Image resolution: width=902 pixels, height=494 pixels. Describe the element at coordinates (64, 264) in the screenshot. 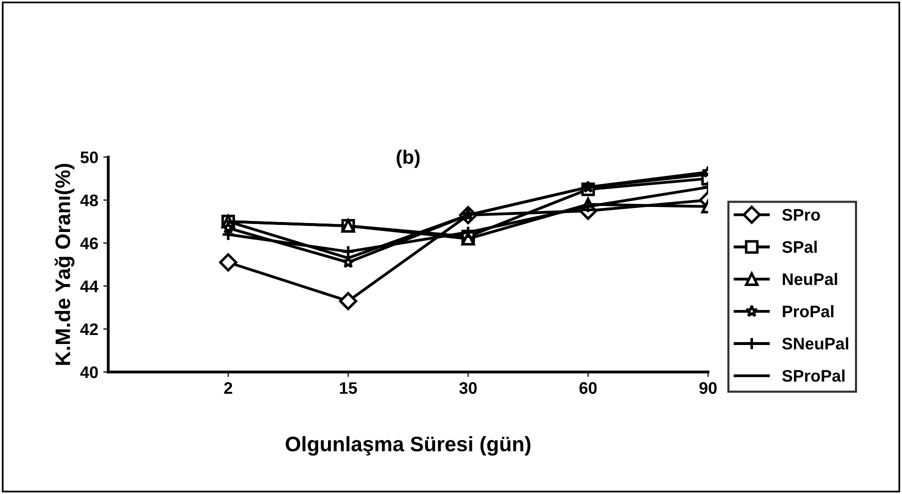

I see `y-axis-title: K.M.de Yağ Oranı(%)` at that location.